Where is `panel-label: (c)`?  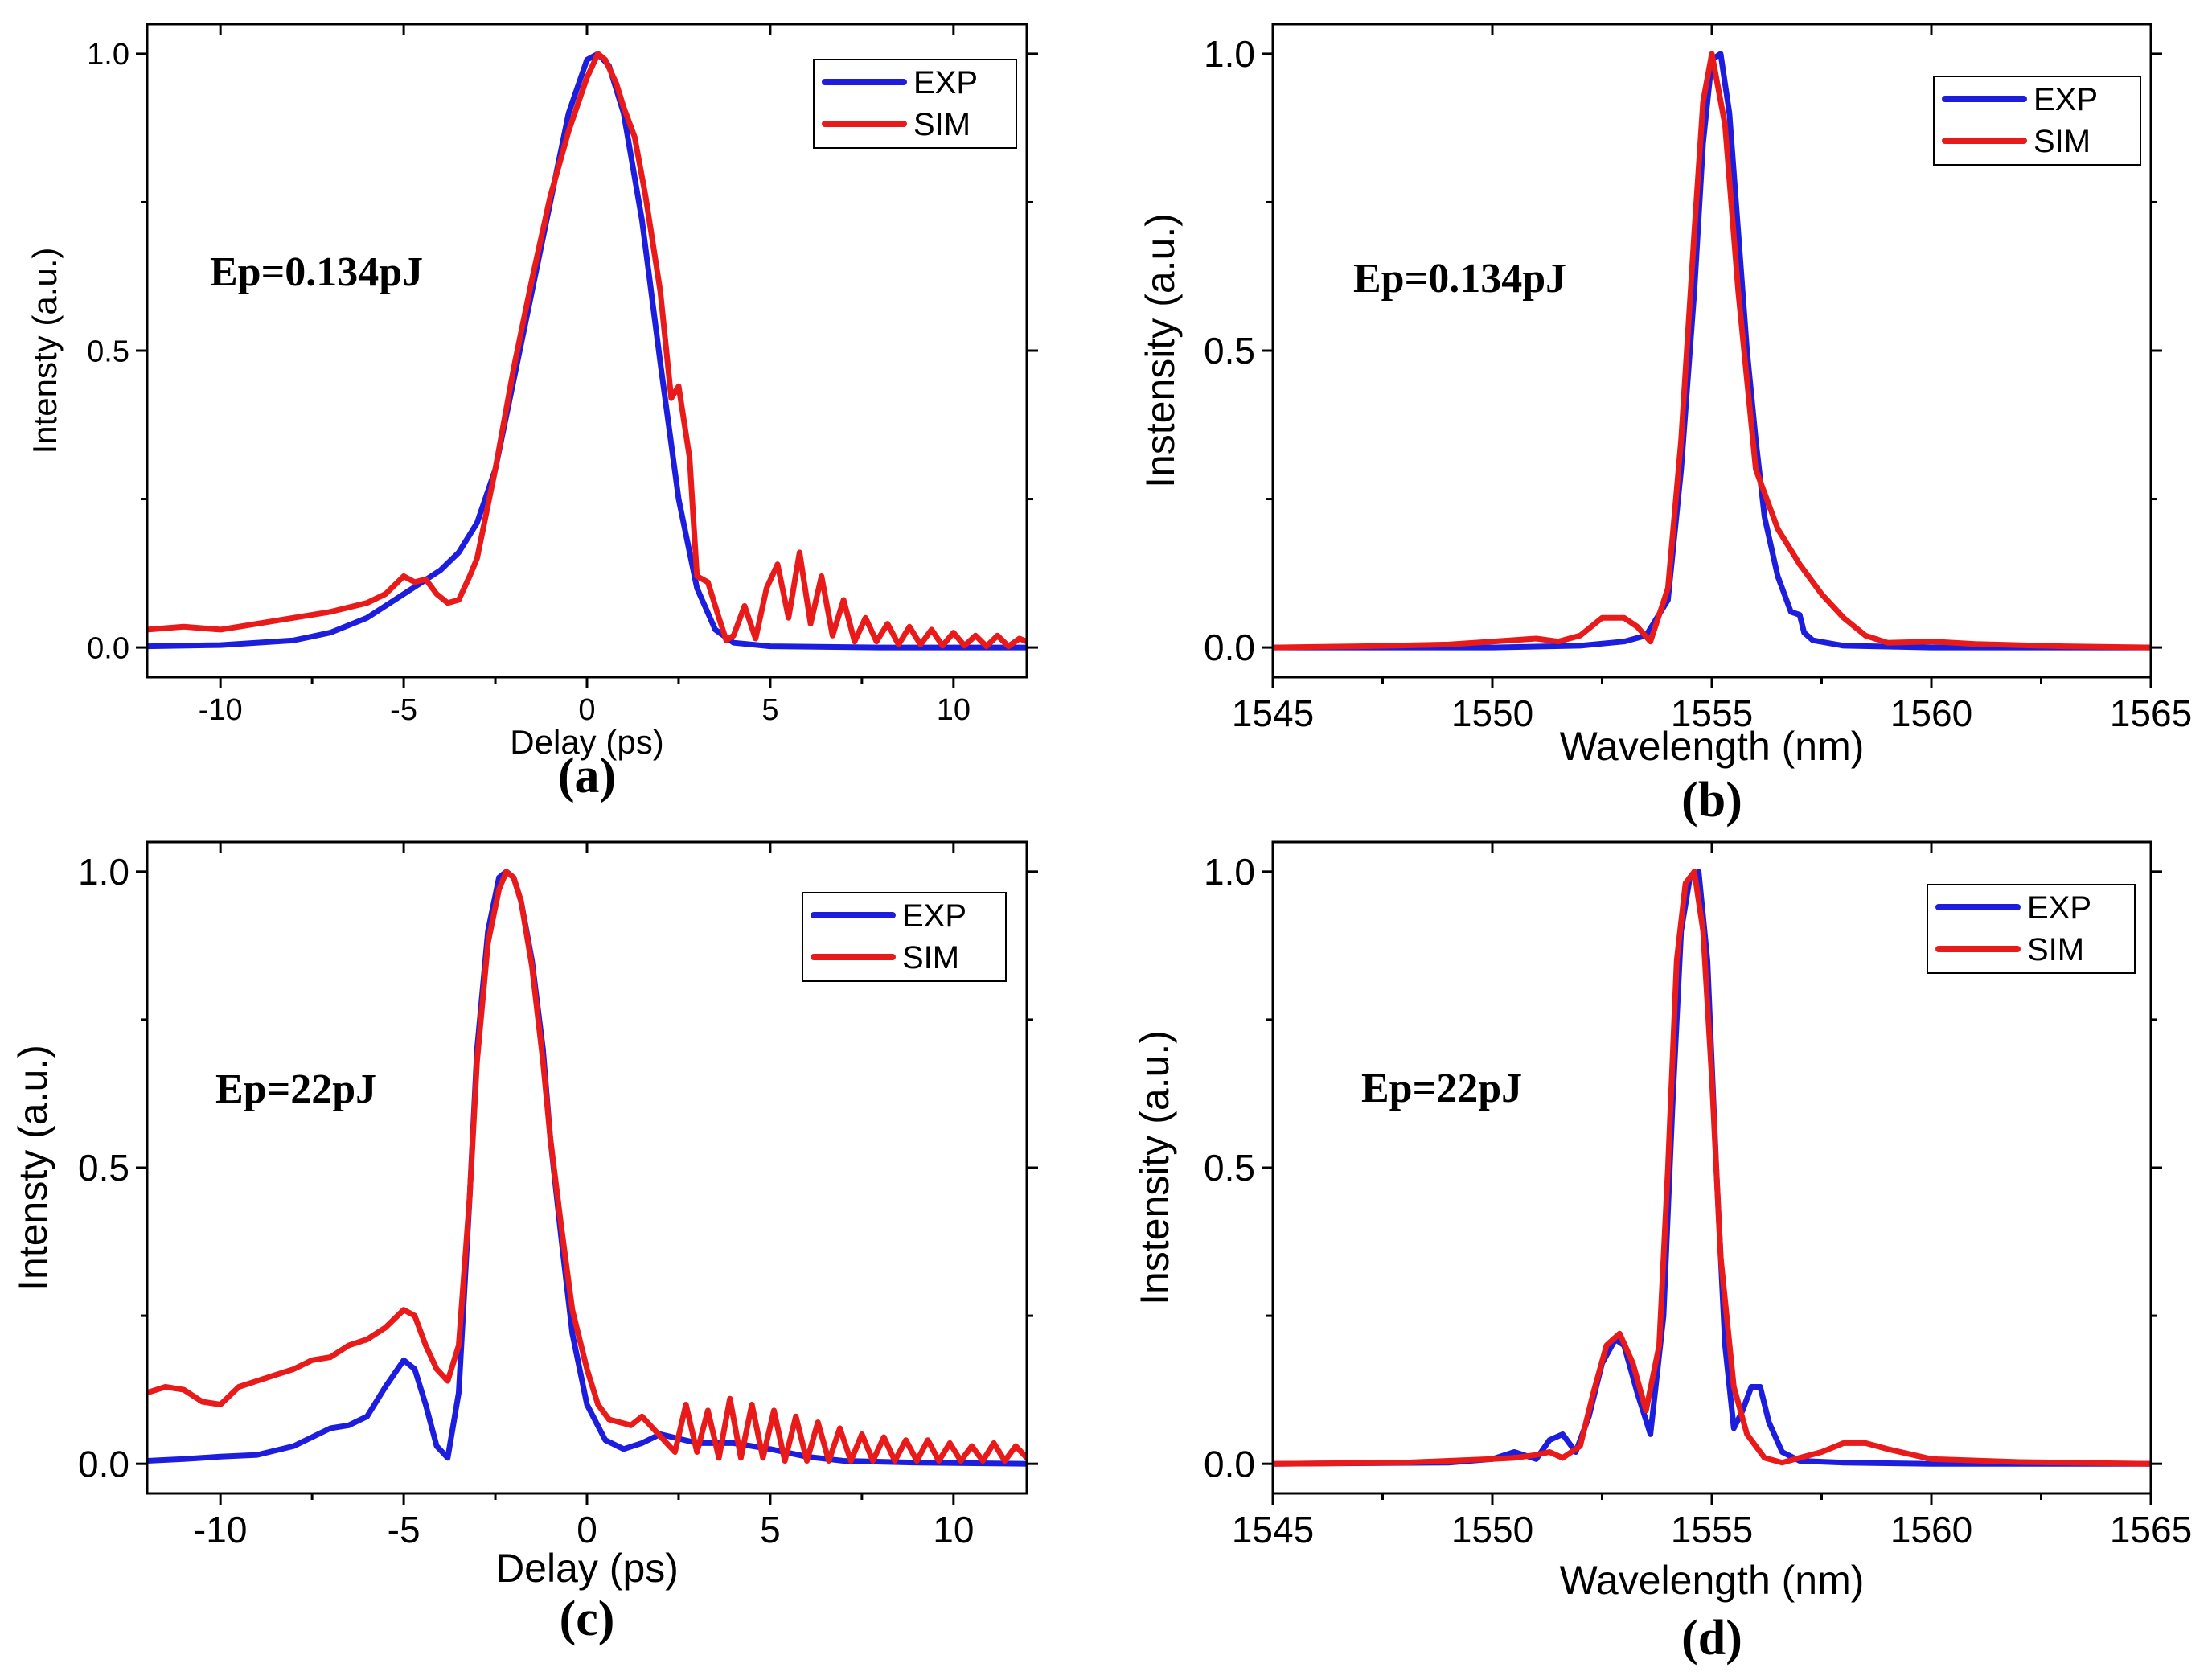
panel-label: (c) is located at coordinates (587, 1619).